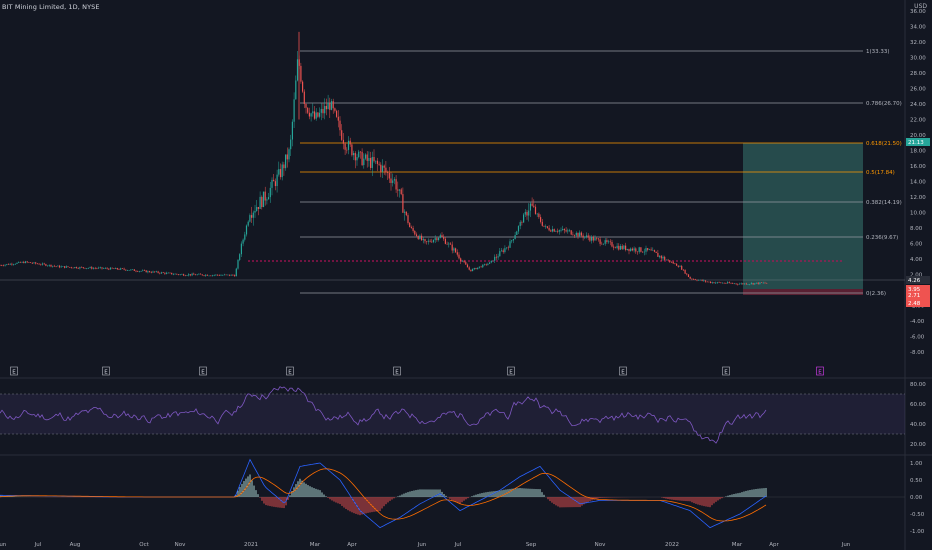  What do you see at coordinates (918, 28) in the screenshot?
I see `price-tick-label: 34.00` at bounding box center [918, 28].